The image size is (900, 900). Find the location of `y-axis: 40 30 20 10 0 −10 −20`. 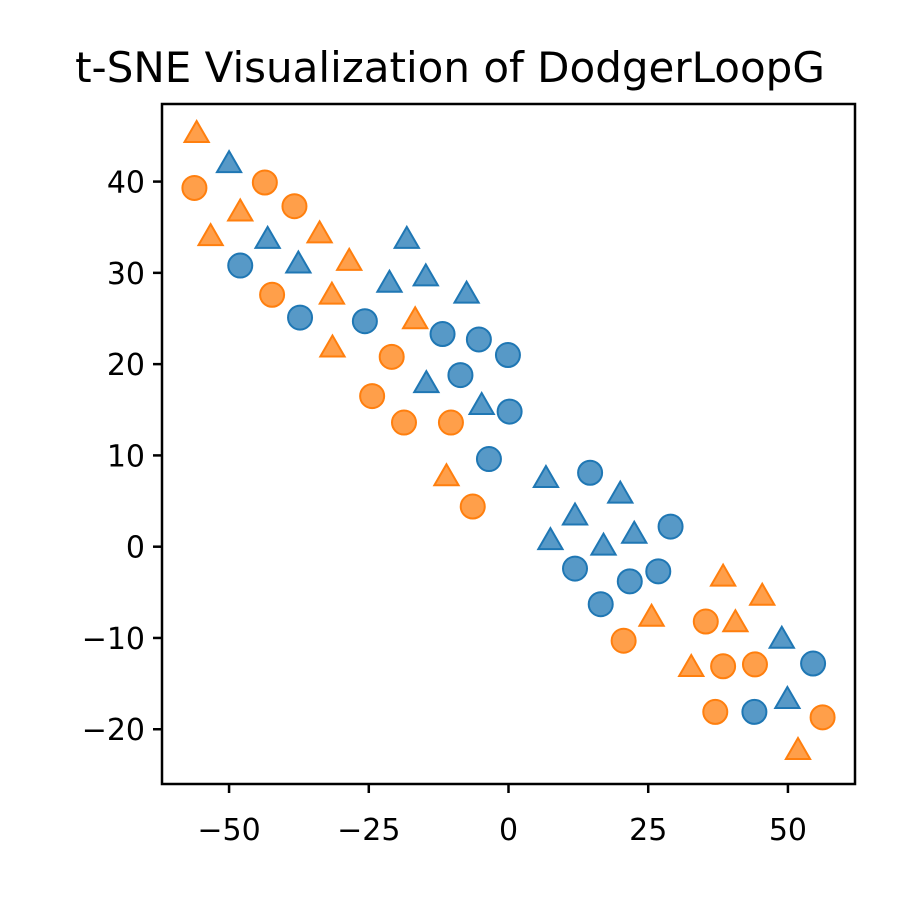

y-axis: 40 30 20 10 0 −10 −20 is located at coordinates (122, 457).